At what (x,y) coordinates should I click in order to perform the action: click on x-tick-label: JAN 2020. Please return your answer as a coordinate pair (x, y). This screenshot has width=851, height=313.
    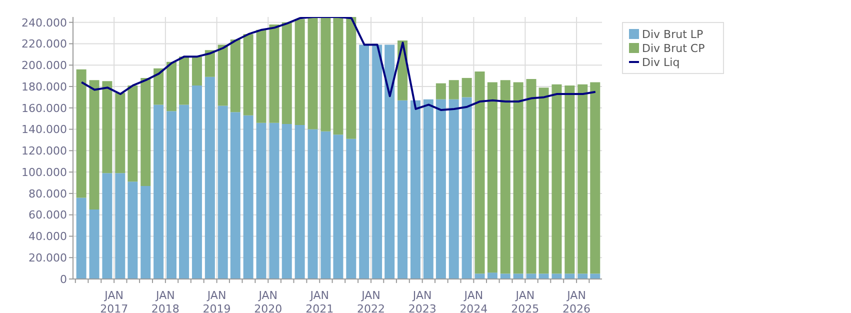
    Looking at the image, I should click on (268, 300).